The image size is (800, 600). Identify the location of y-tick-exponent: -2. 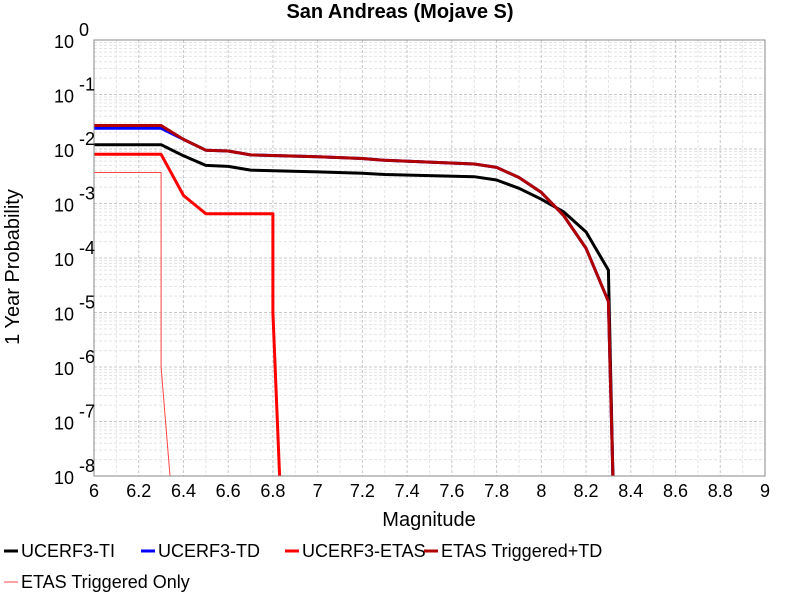
(87, 139).